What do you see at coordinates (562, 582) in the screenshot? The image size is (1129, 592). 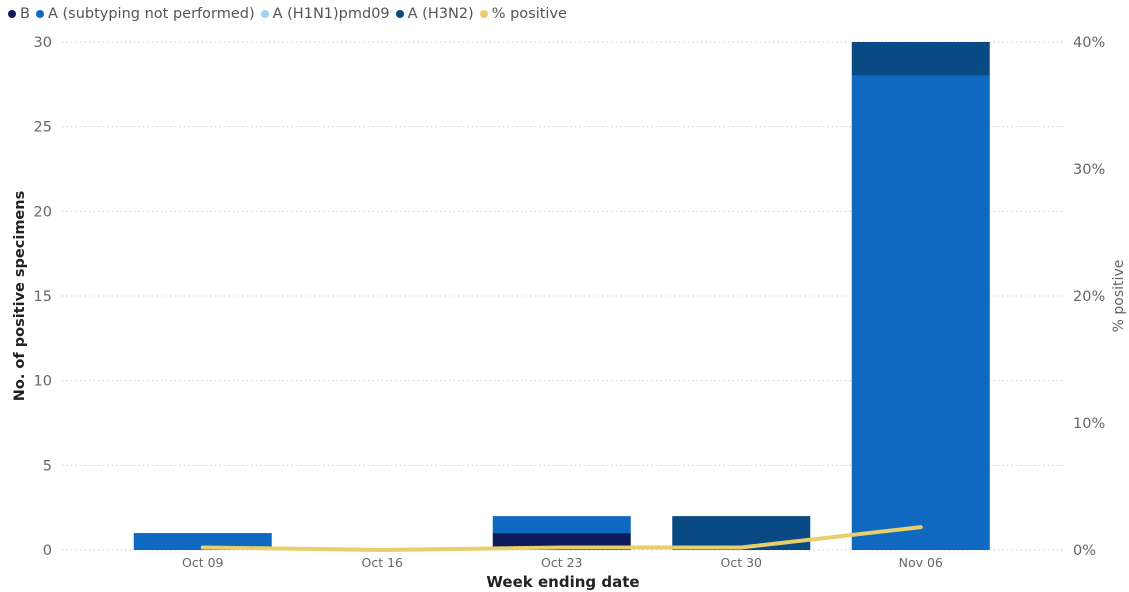 I see `x-axis-title: Week ending date` at bounding box center [562, 582].